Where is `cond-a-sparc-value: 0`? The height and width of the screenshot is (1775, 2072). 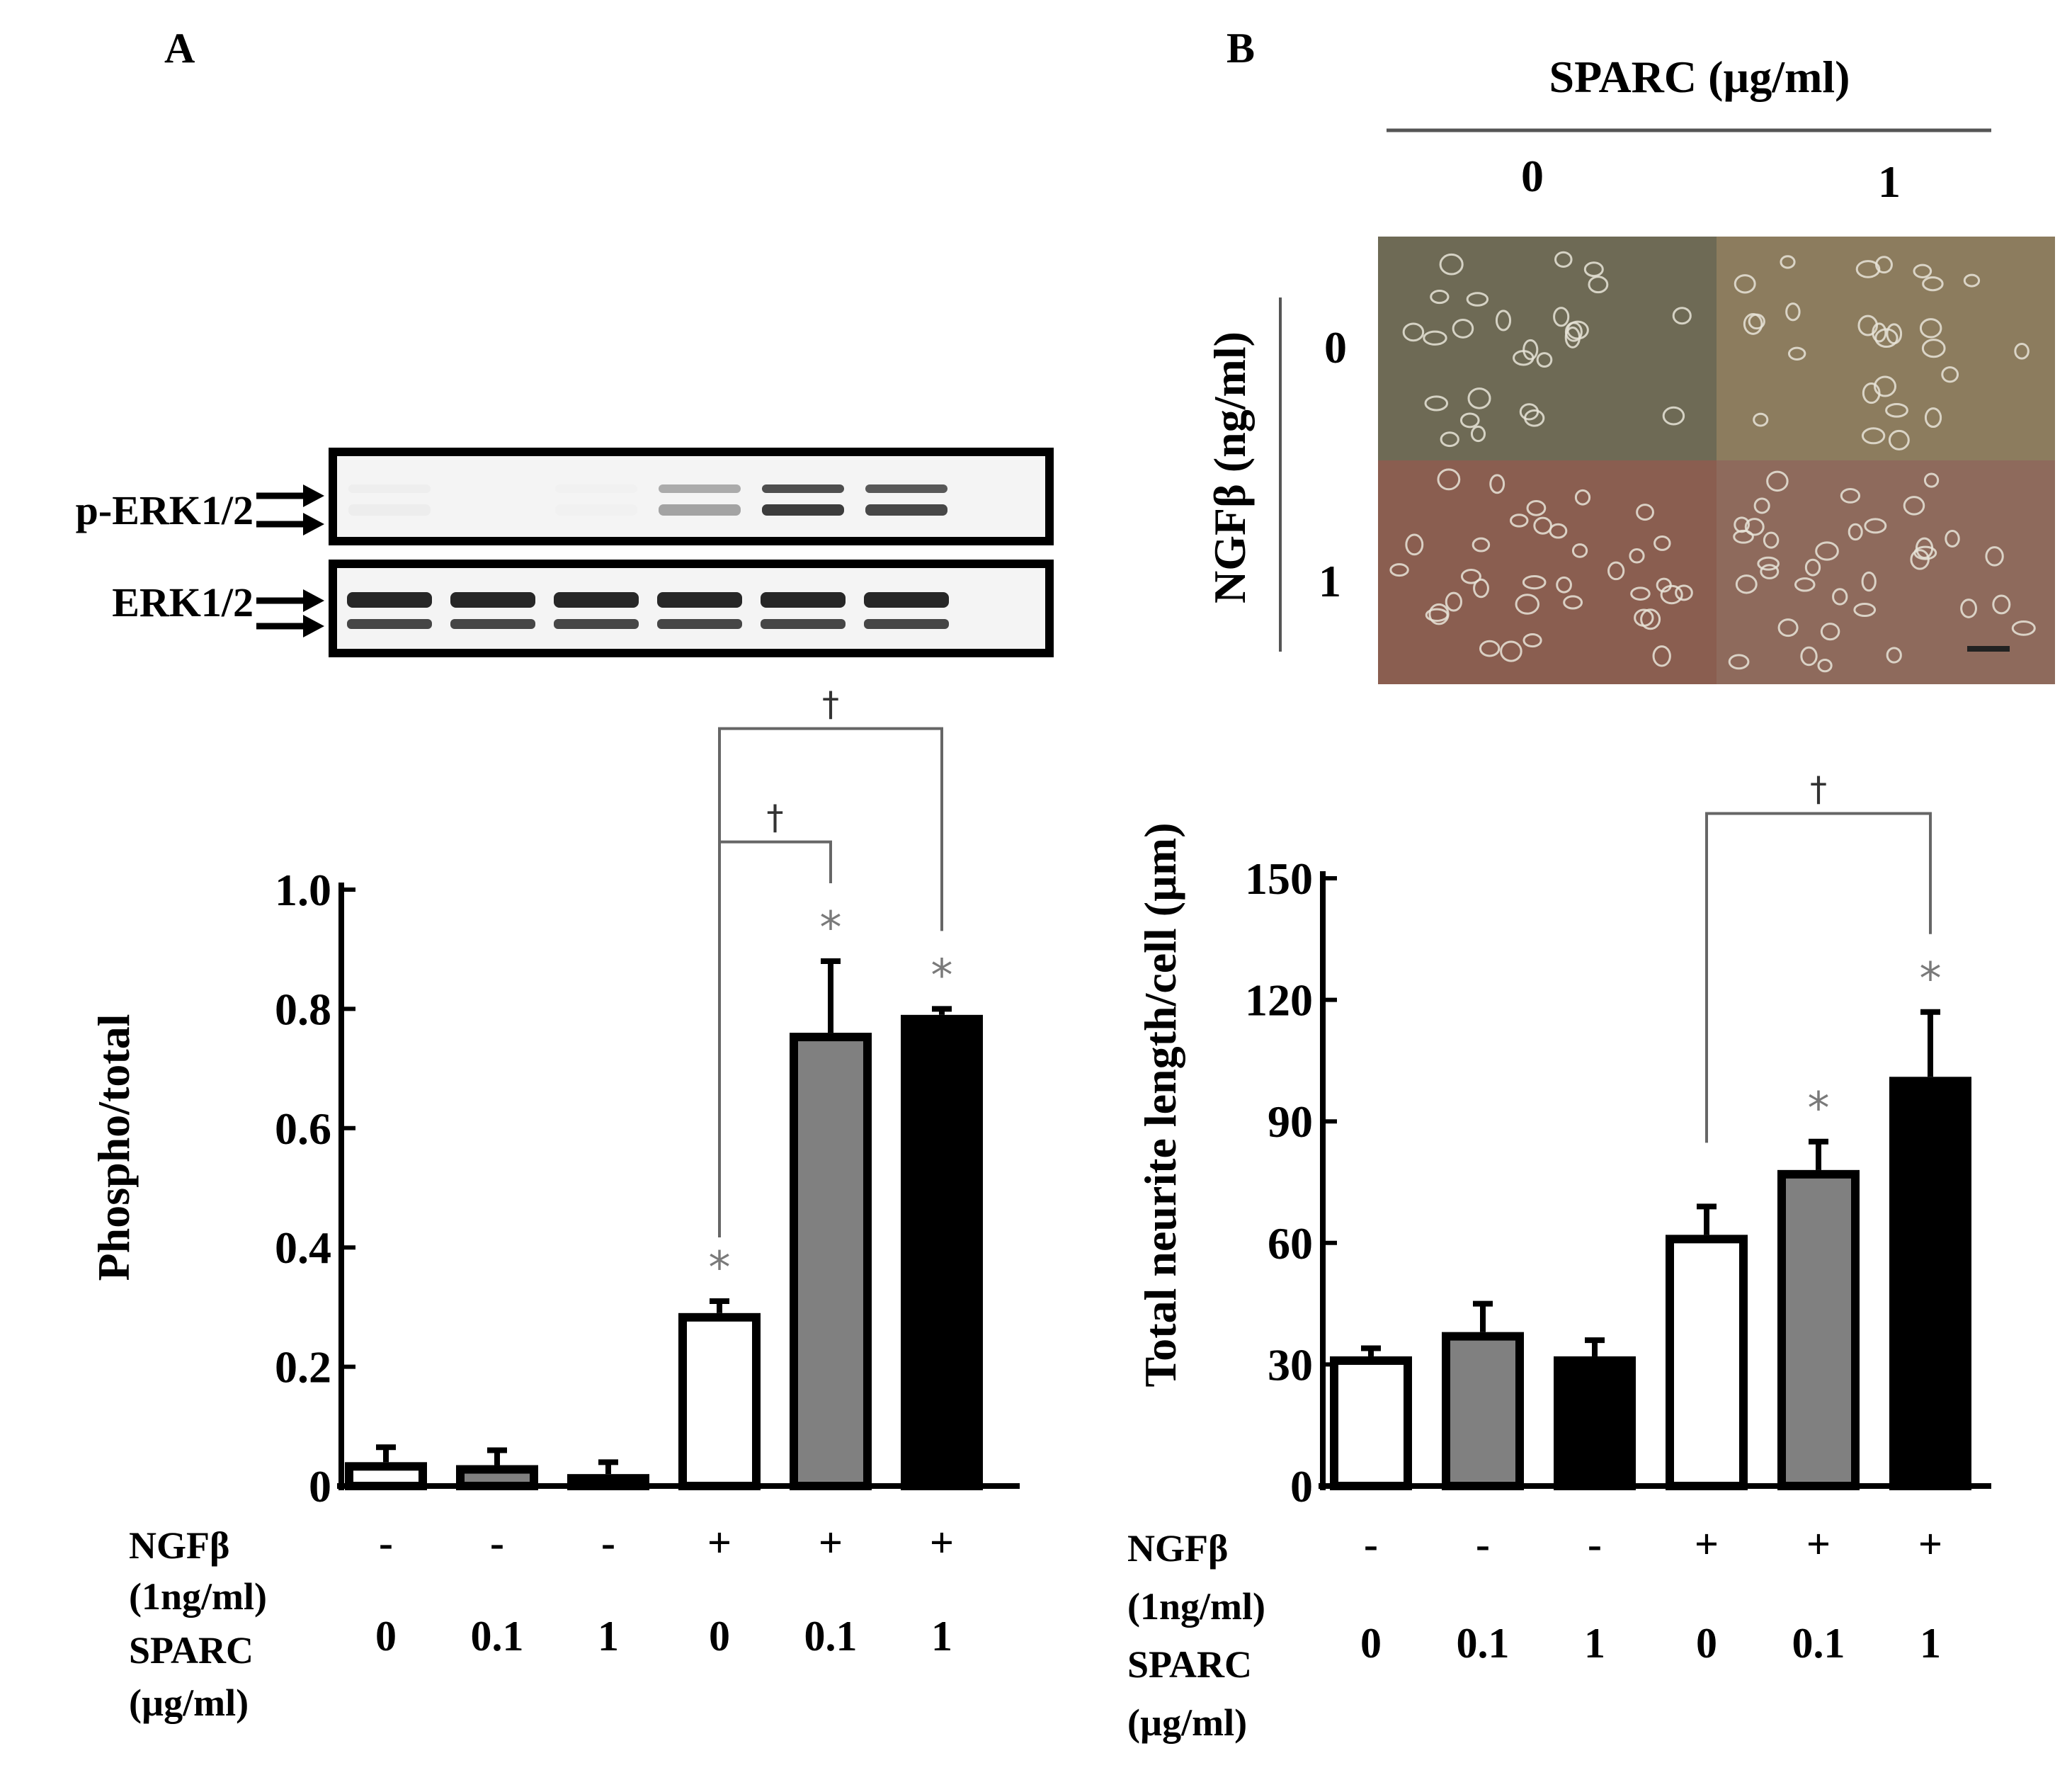
cond-a-sparc-value: 0 is located at coordinates (719, 1636).